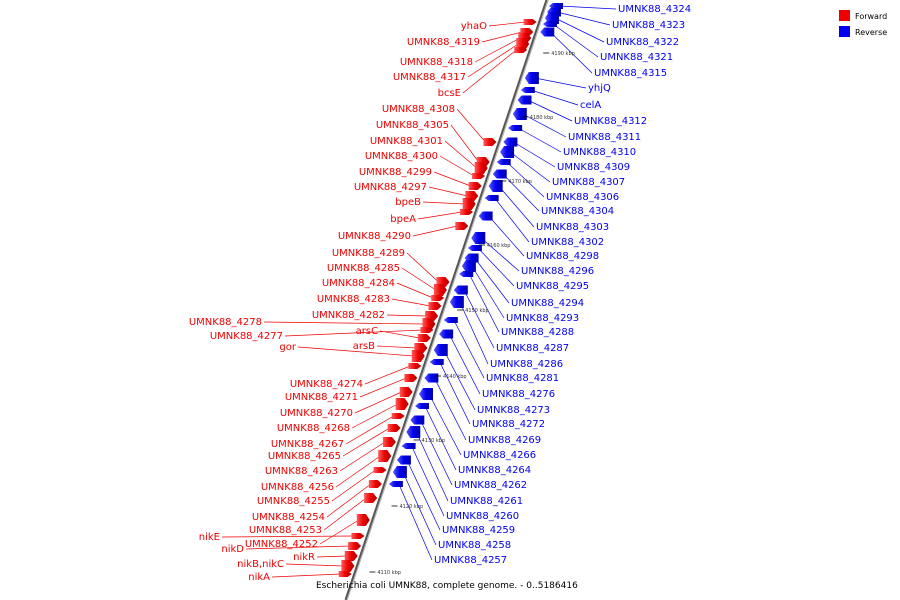 The width and height of the screenshot is (900, 600). What do you see at coordinates (526, 364) in the screenshot?
I see `gene-label-reverse: UMNK88_4286` at bounding box center [526, 364].